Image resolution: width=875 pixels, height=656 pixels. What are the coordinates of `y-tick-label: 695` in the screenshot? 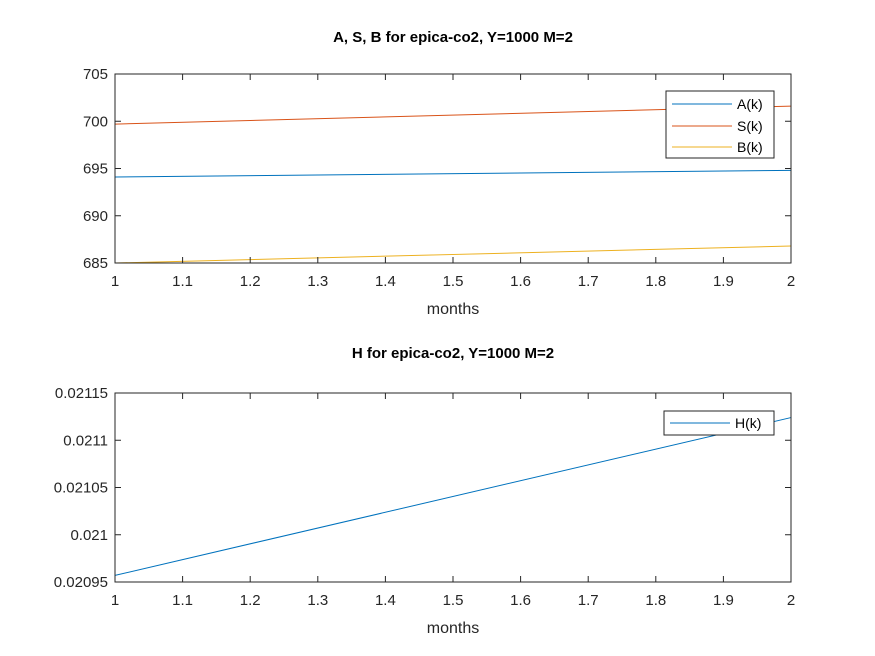 It's located at (95, 169).